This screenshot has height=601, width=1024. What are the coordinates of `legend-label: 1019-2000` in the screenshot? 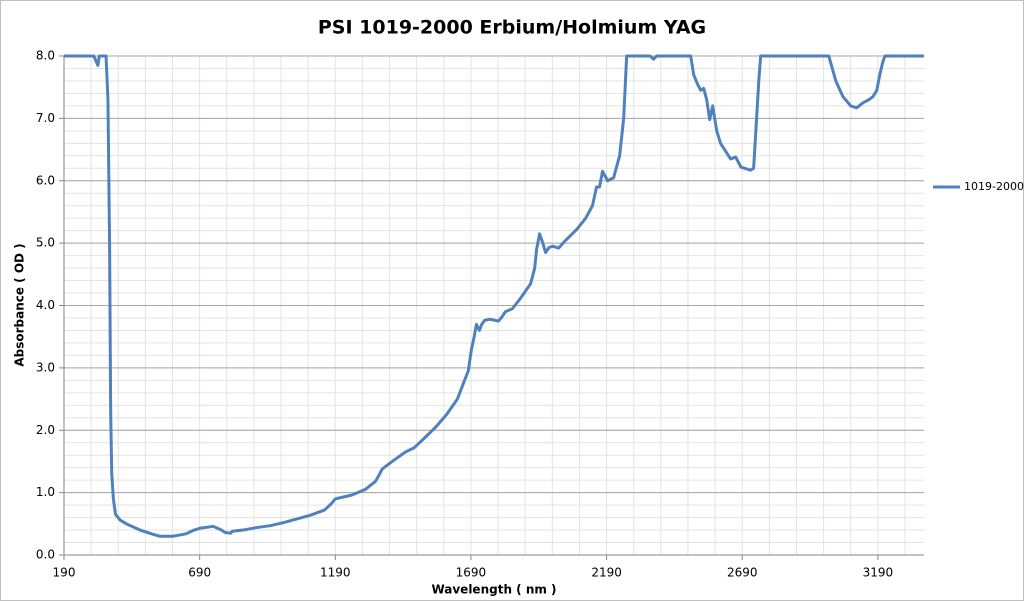 It's located at (994, 186).